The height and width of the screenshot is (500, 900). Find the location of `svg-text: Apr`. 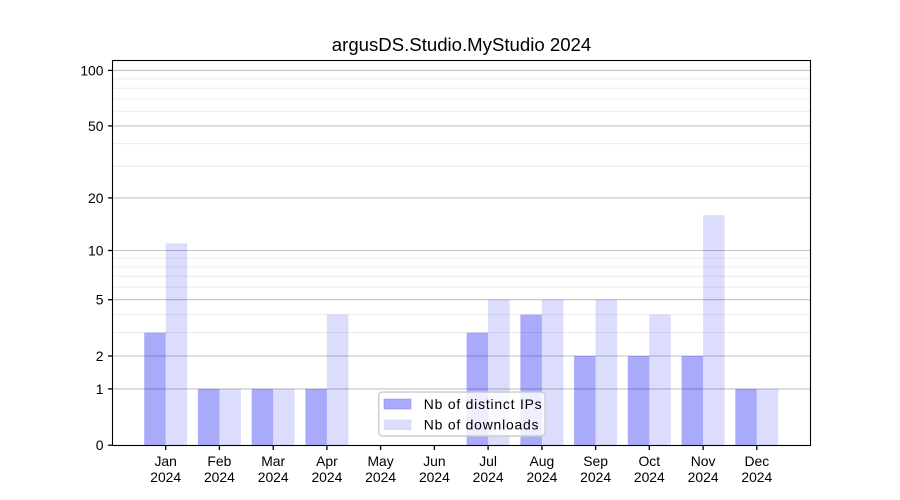

svg-text: Apr is located at coordinates (327, 461).